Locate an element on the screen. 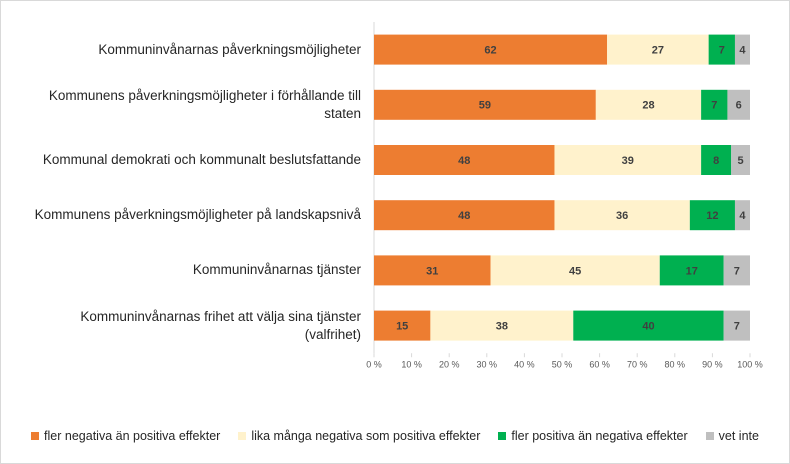  value-label: 38 is located at coordinates (502, 327).